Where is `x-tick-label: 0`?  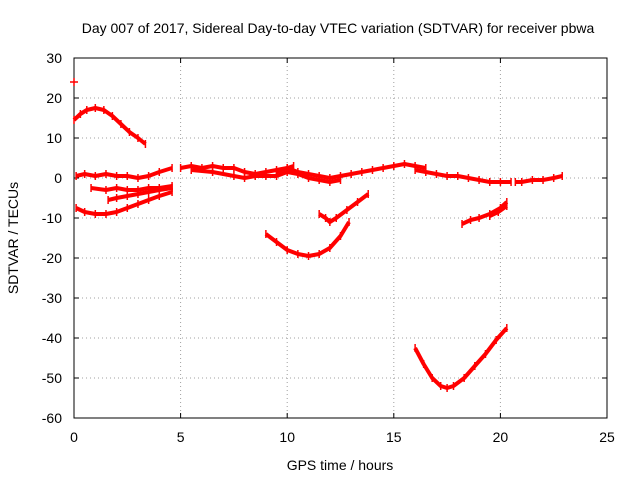 x-tick-label: 0 is located at coordinates (74, 437).